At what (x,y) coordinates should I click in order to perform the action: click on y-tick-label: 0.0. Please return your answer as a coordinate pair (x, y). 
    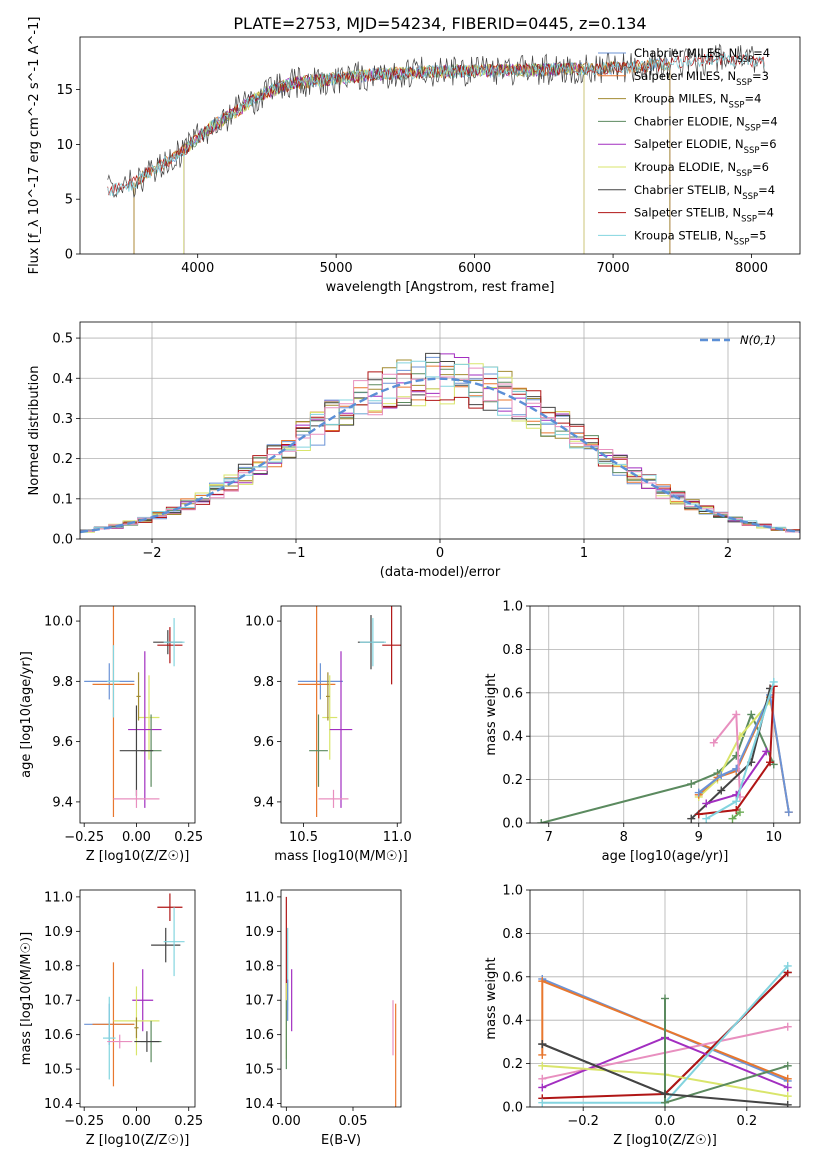
    Looking at the image, I should click on (512, 824).